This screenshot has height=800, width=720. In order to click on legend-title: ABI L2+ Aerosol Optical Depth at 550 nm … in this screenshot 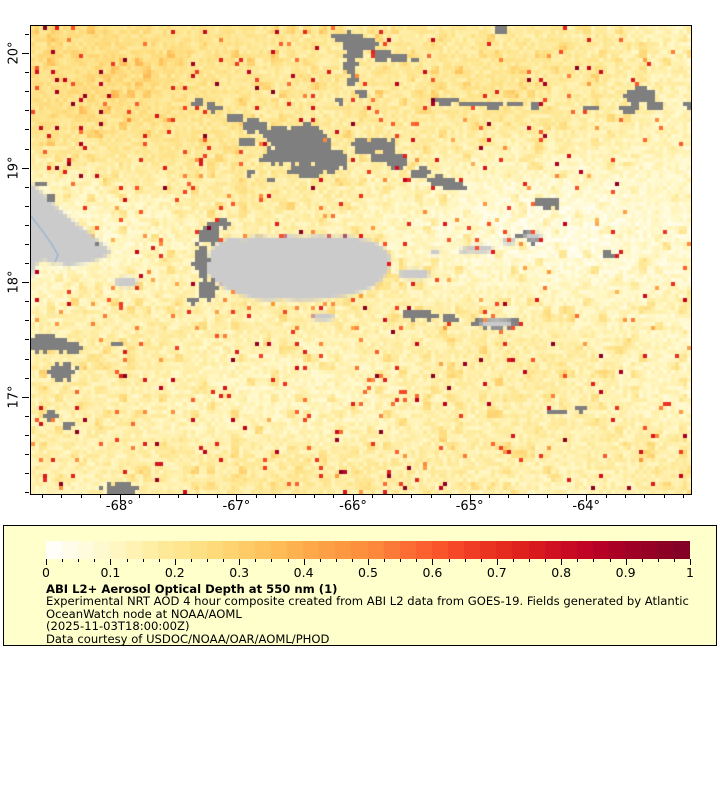, I will do `click(192, 589)`.